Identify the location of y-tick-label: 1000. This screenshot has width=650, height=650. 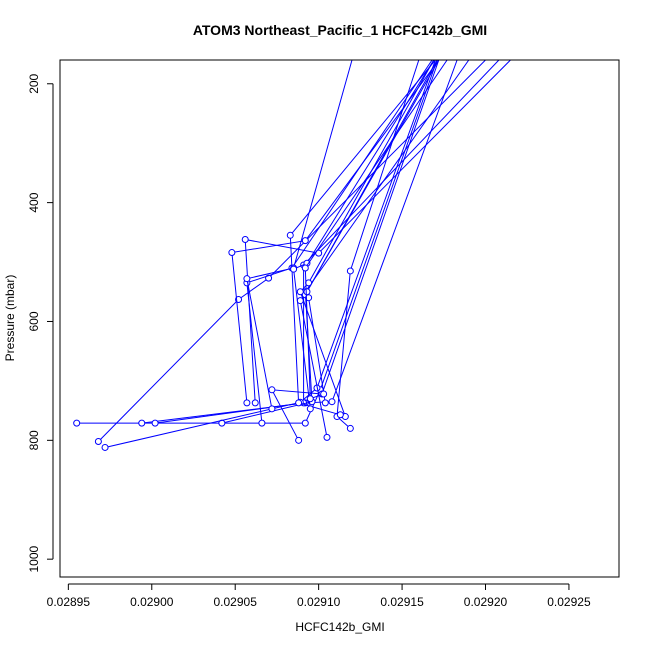
(34, 559).